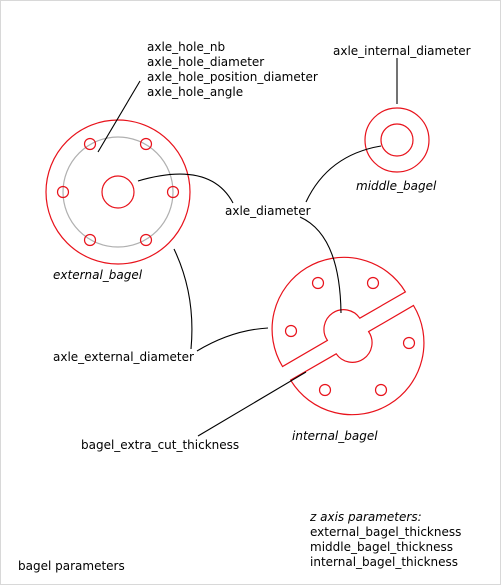  Describe the element at coordinates (384, 562) in the screenshot. I see `z-axis-item: internal_bagel_thickness` at that location.